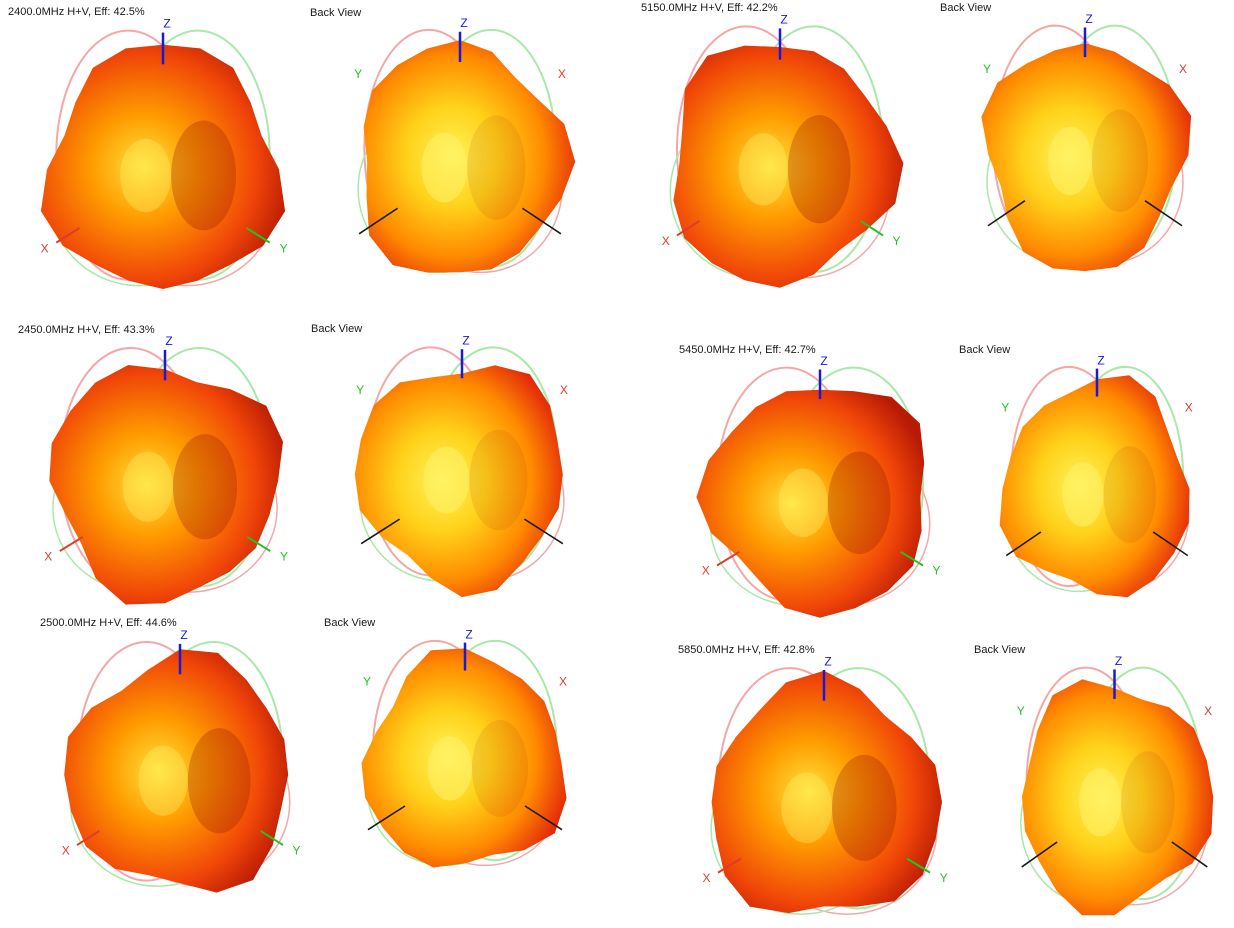 This screenshot has width=1234, height=928. I want to click on back-view-title-2400: Back View, so click(336, 13).